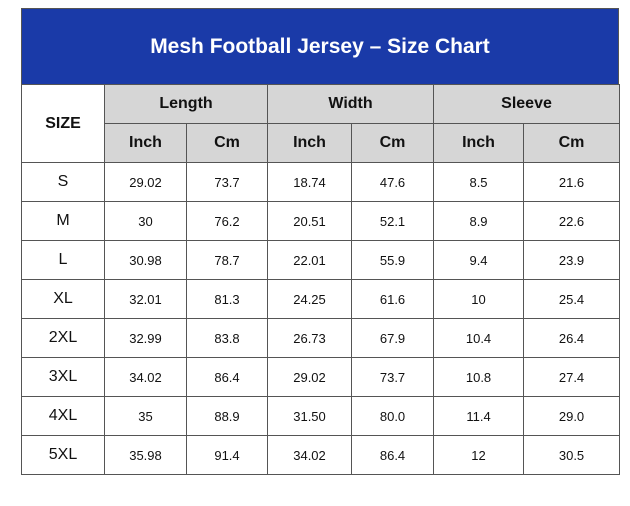  What do you see at coordinates (351, 104) in the screenshot?
I see `width-group-header: Width` at bounding box center [351, 104].